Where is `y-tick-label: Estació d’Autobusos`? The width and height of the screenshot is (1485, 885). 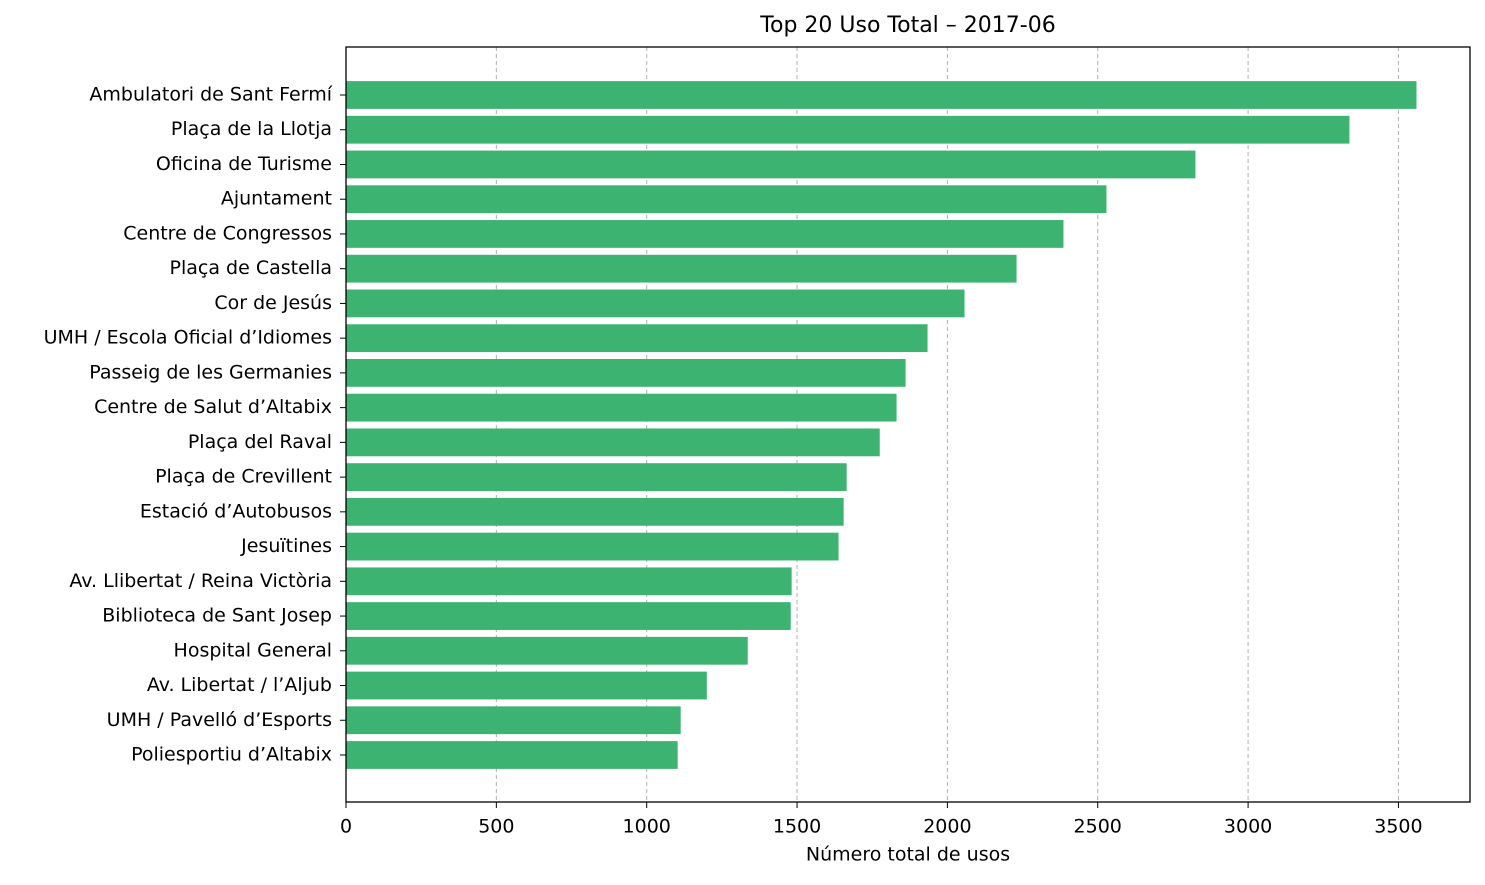
y-tick-label: Estació d’Autobusos is located at coordinates (236, 511).